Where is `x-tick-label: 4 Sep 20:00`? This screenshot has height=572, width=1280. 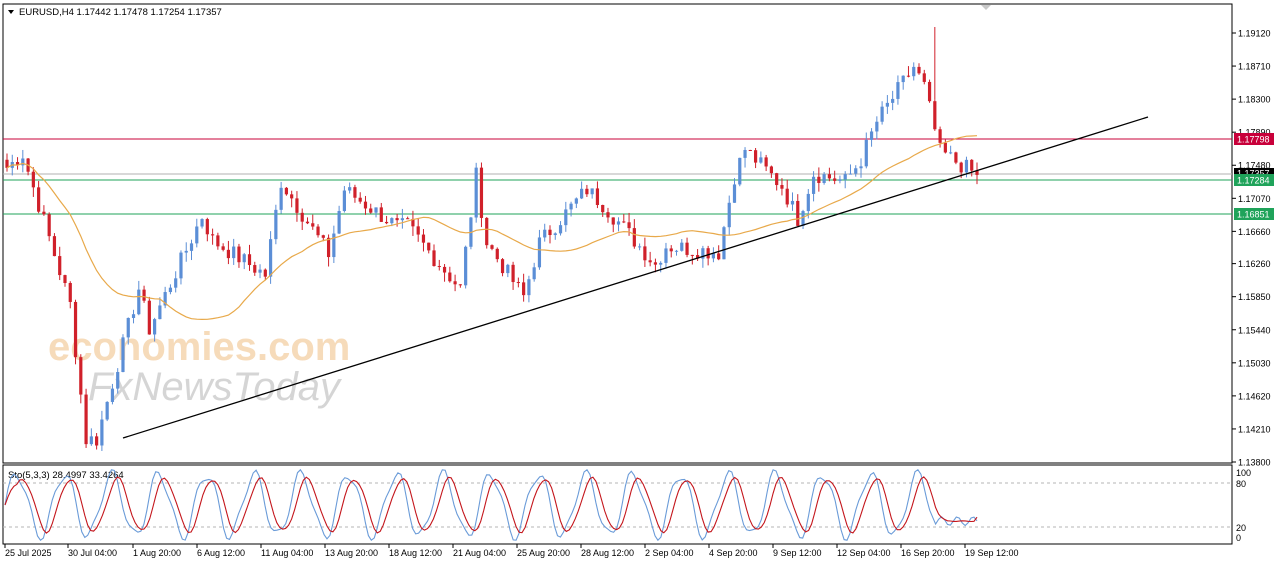
x-tick-label: 4 Sep 20:00 is located at coordinates (733, 553).